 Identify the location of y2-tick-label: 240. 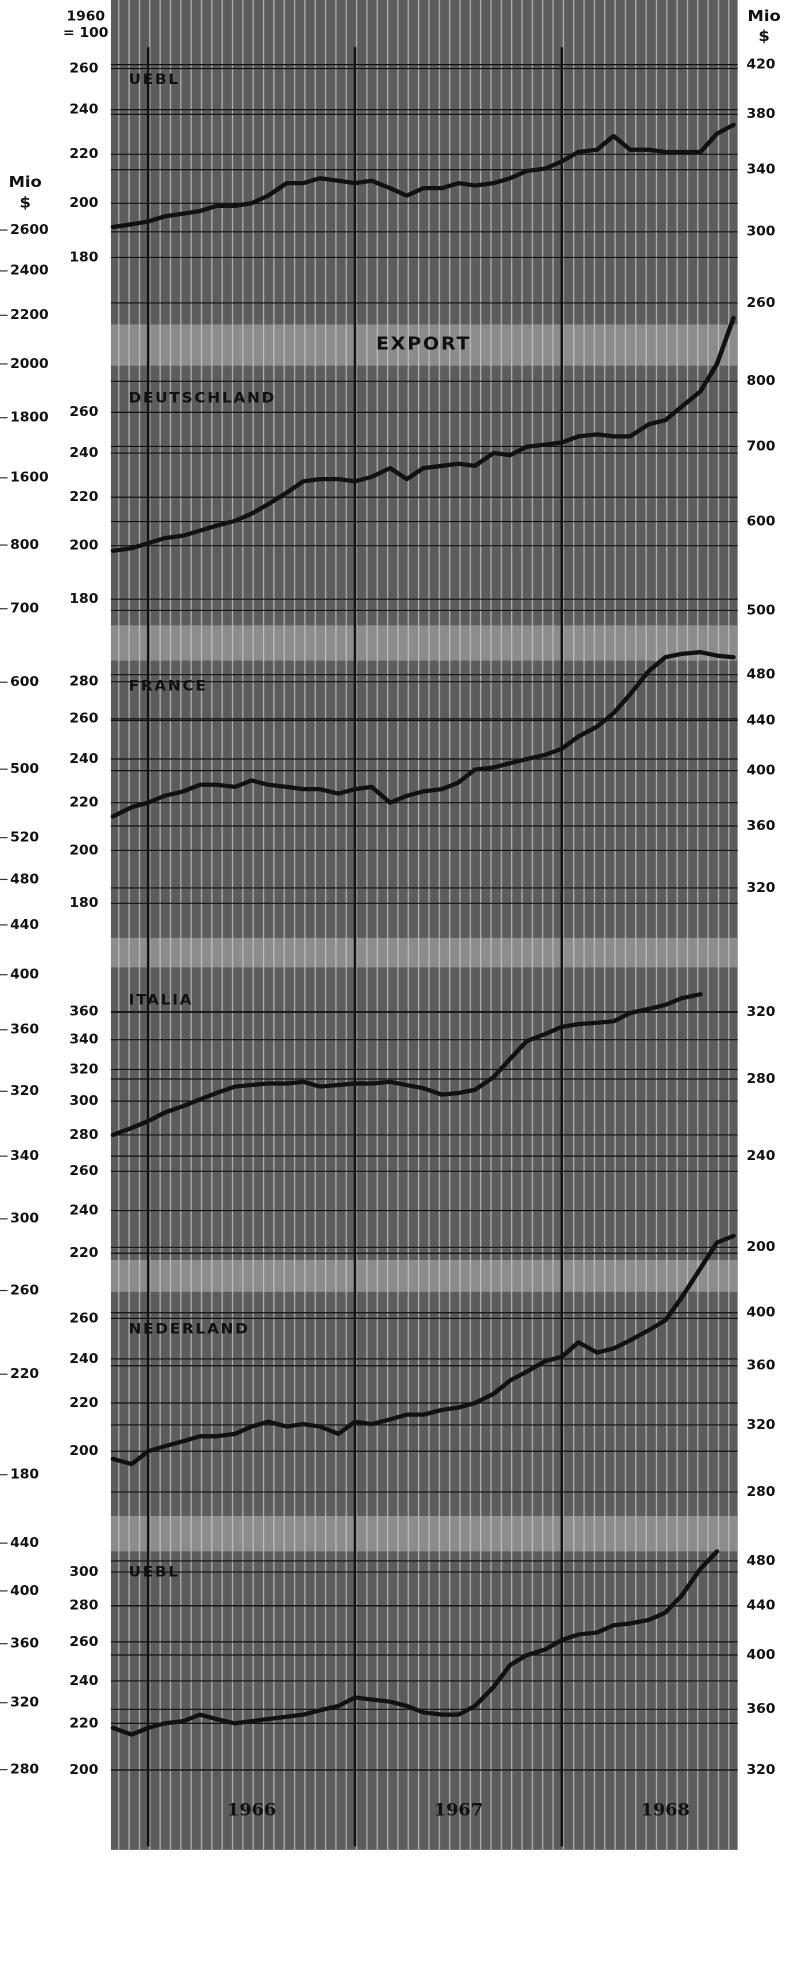
(760, 1156).